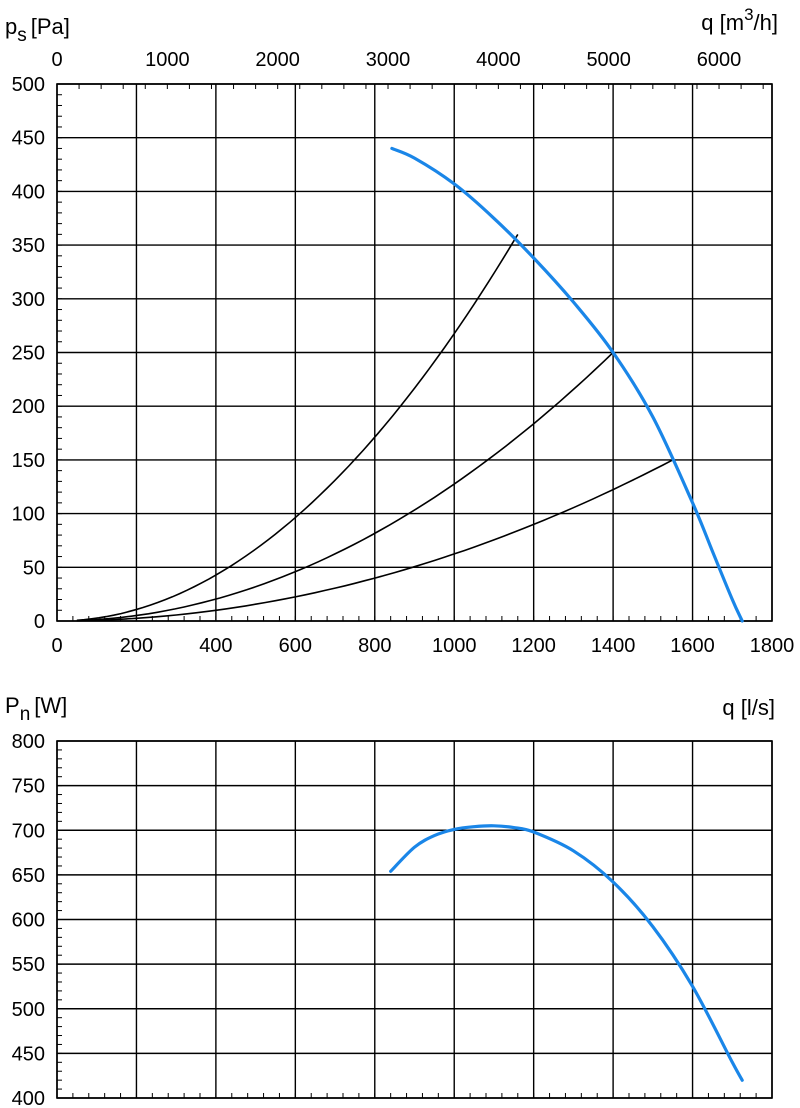  Describe the element at coordinates (28, 354) in the screenshot. I see `y-tick-label: 250` at that location.